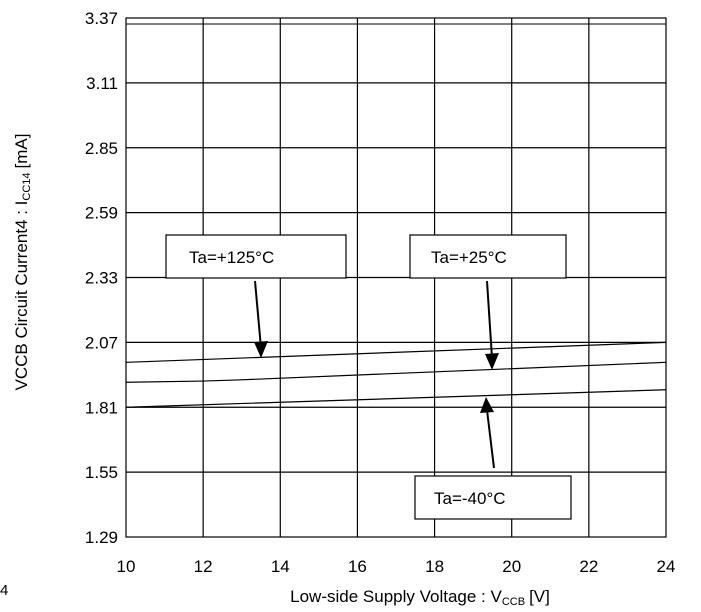 This screenshot has width=701, height=612. What do you see at coordinates (4, 590) in the screenshot?
I see `stray-page-label: 4` at bounding box center [4, 590].